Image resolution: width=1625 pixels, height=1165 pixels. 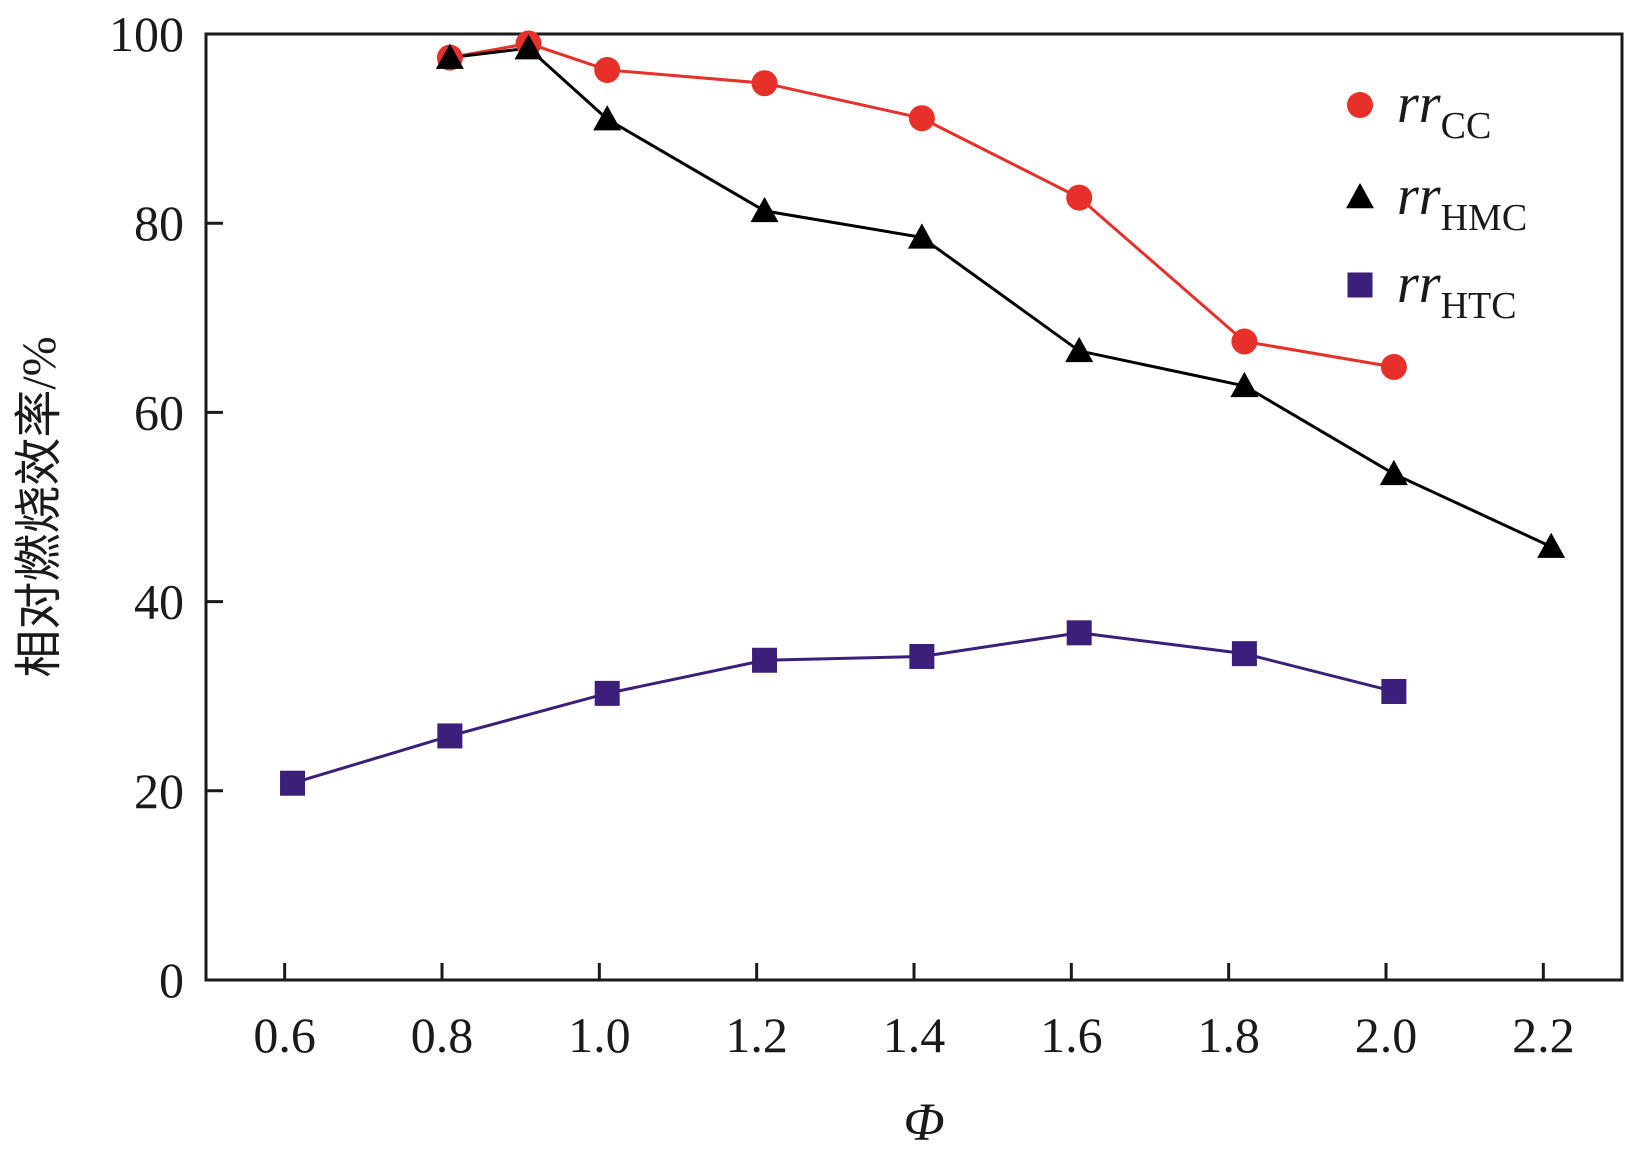 I want to click on x-tick-label: 1.4, so click(x=914, y=1035).